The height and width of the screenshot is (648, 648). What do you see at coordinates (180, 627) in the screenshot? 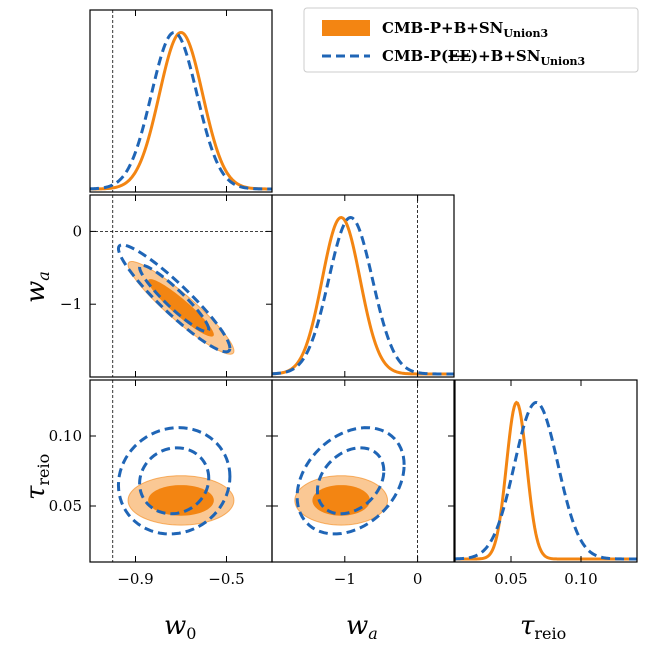
I see `xlabel-w0: w0` at bounding box center [180, 627].